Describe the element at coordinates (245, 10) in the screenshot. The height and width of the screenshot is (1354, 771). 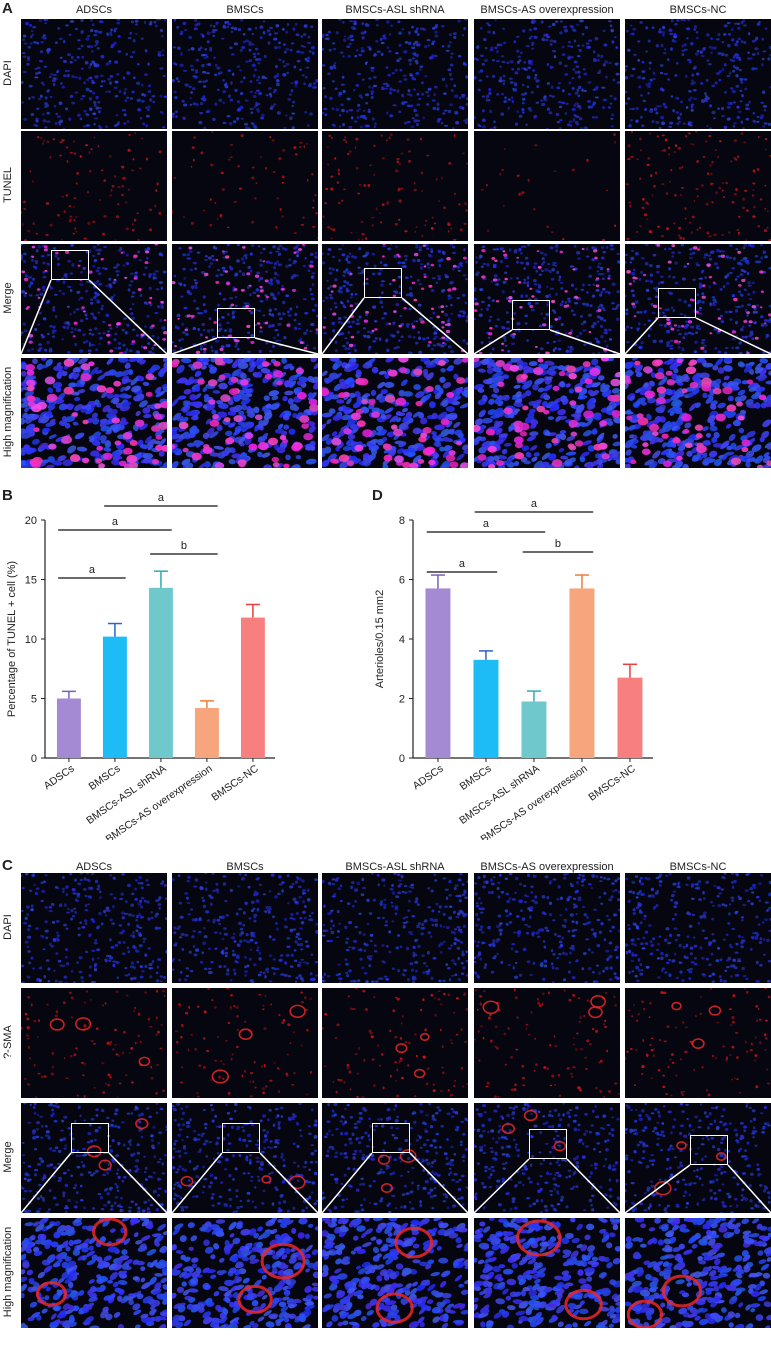
I see `panel-a-column-title: BMSCs` at that location.